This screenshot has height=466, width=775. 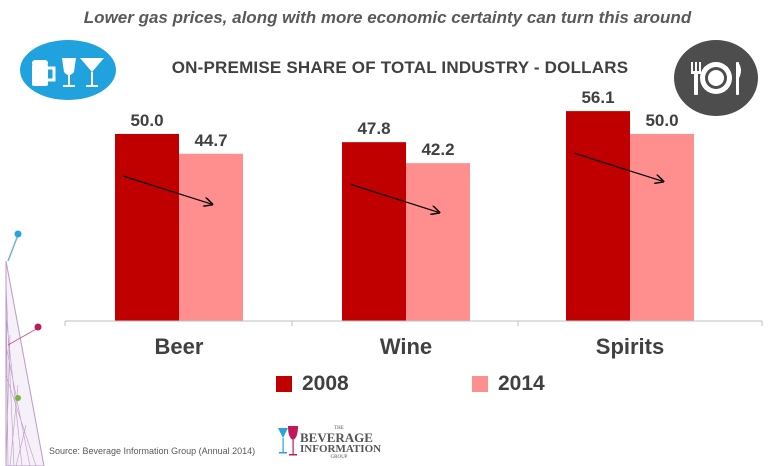 I want to click on data-label-spirits-2008: 56.1, so click(x=597, y=97).